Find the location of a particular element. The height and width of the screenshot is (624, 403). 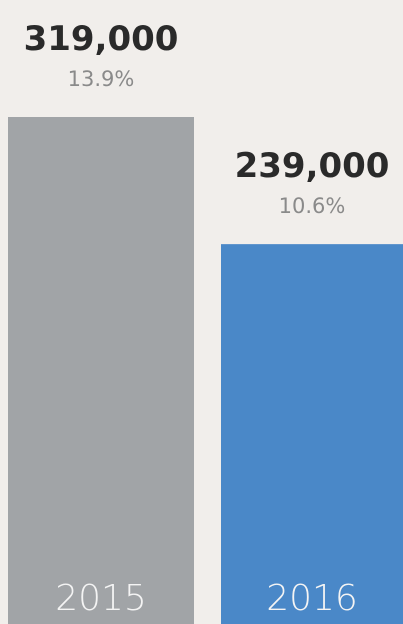

percent-label: 10.6% is located at coordinates (312, 206).